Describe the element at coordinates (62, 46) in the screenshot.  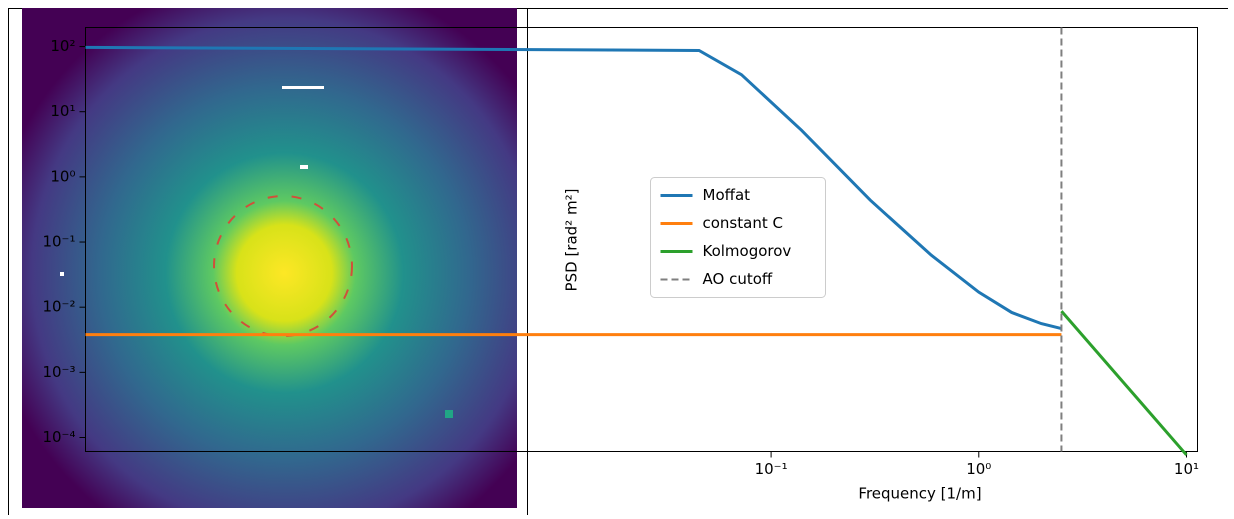
I see `y-tick-label: 10²` at that location.